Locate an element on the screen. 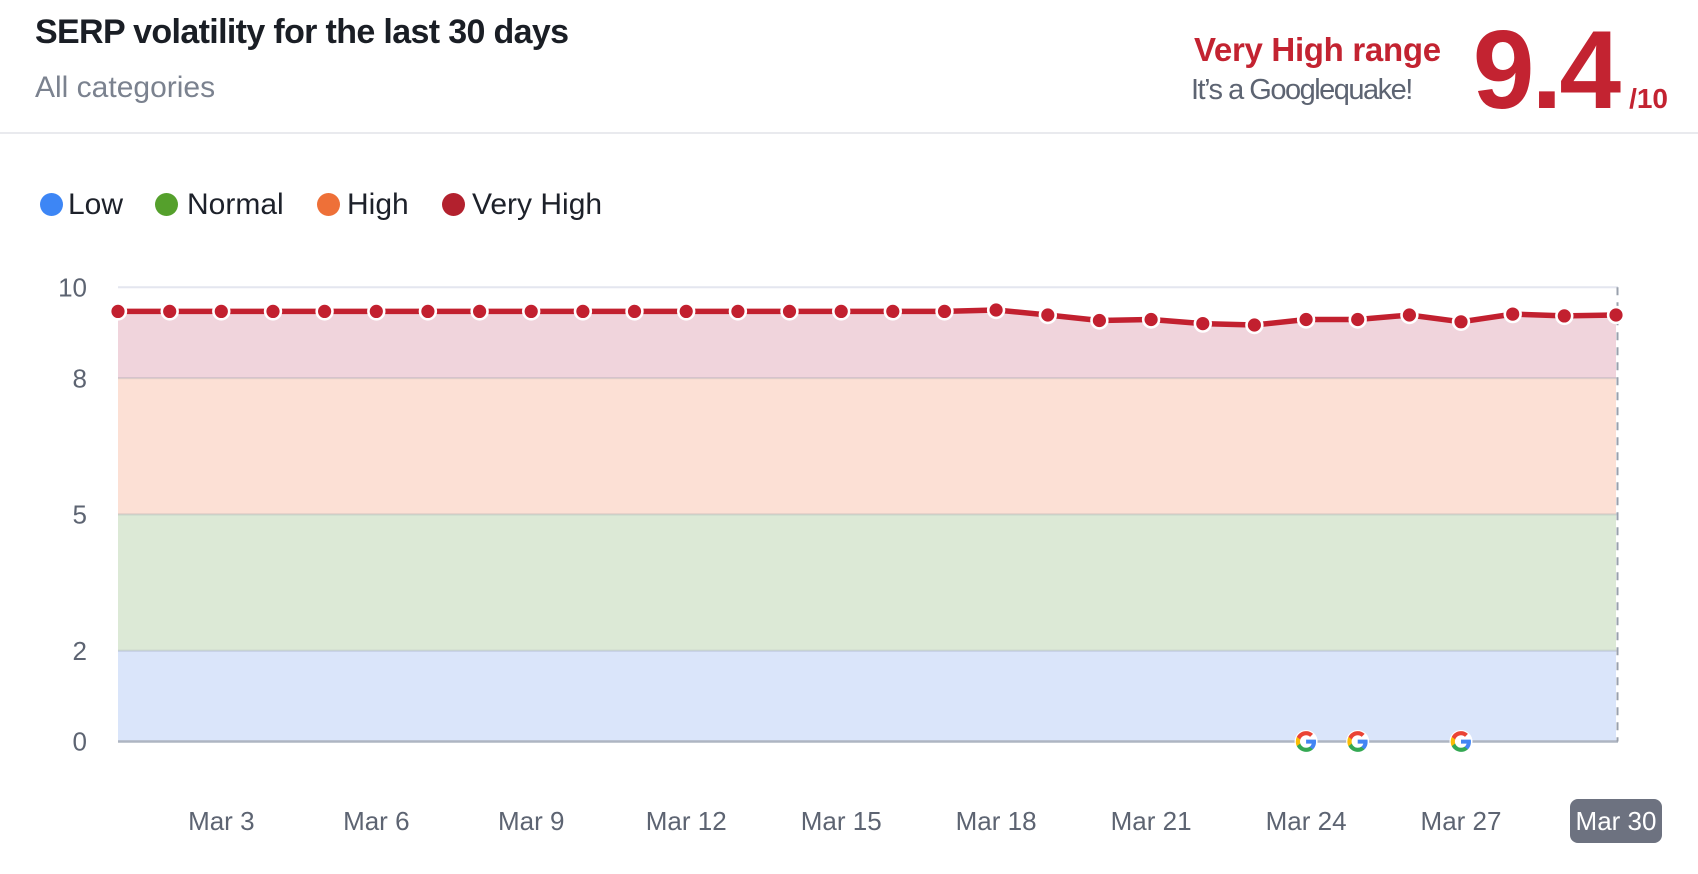 The height and width of the screenshot is (874, 1698). svg-text: Mar 18 is located at coordinates (996, 821).